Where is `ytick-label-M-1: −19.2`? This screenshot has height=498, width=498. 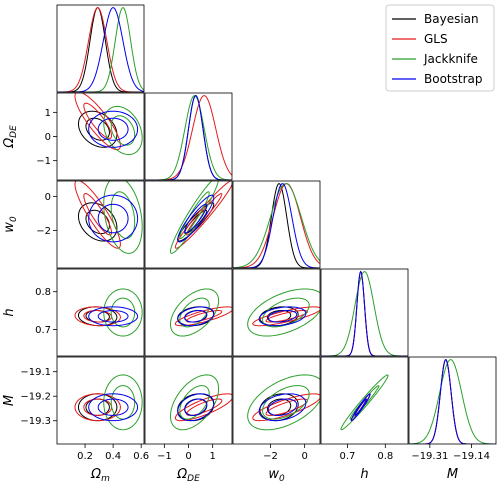
ytick-label-M-1: −19.2 is located at coordinates (35, 397).